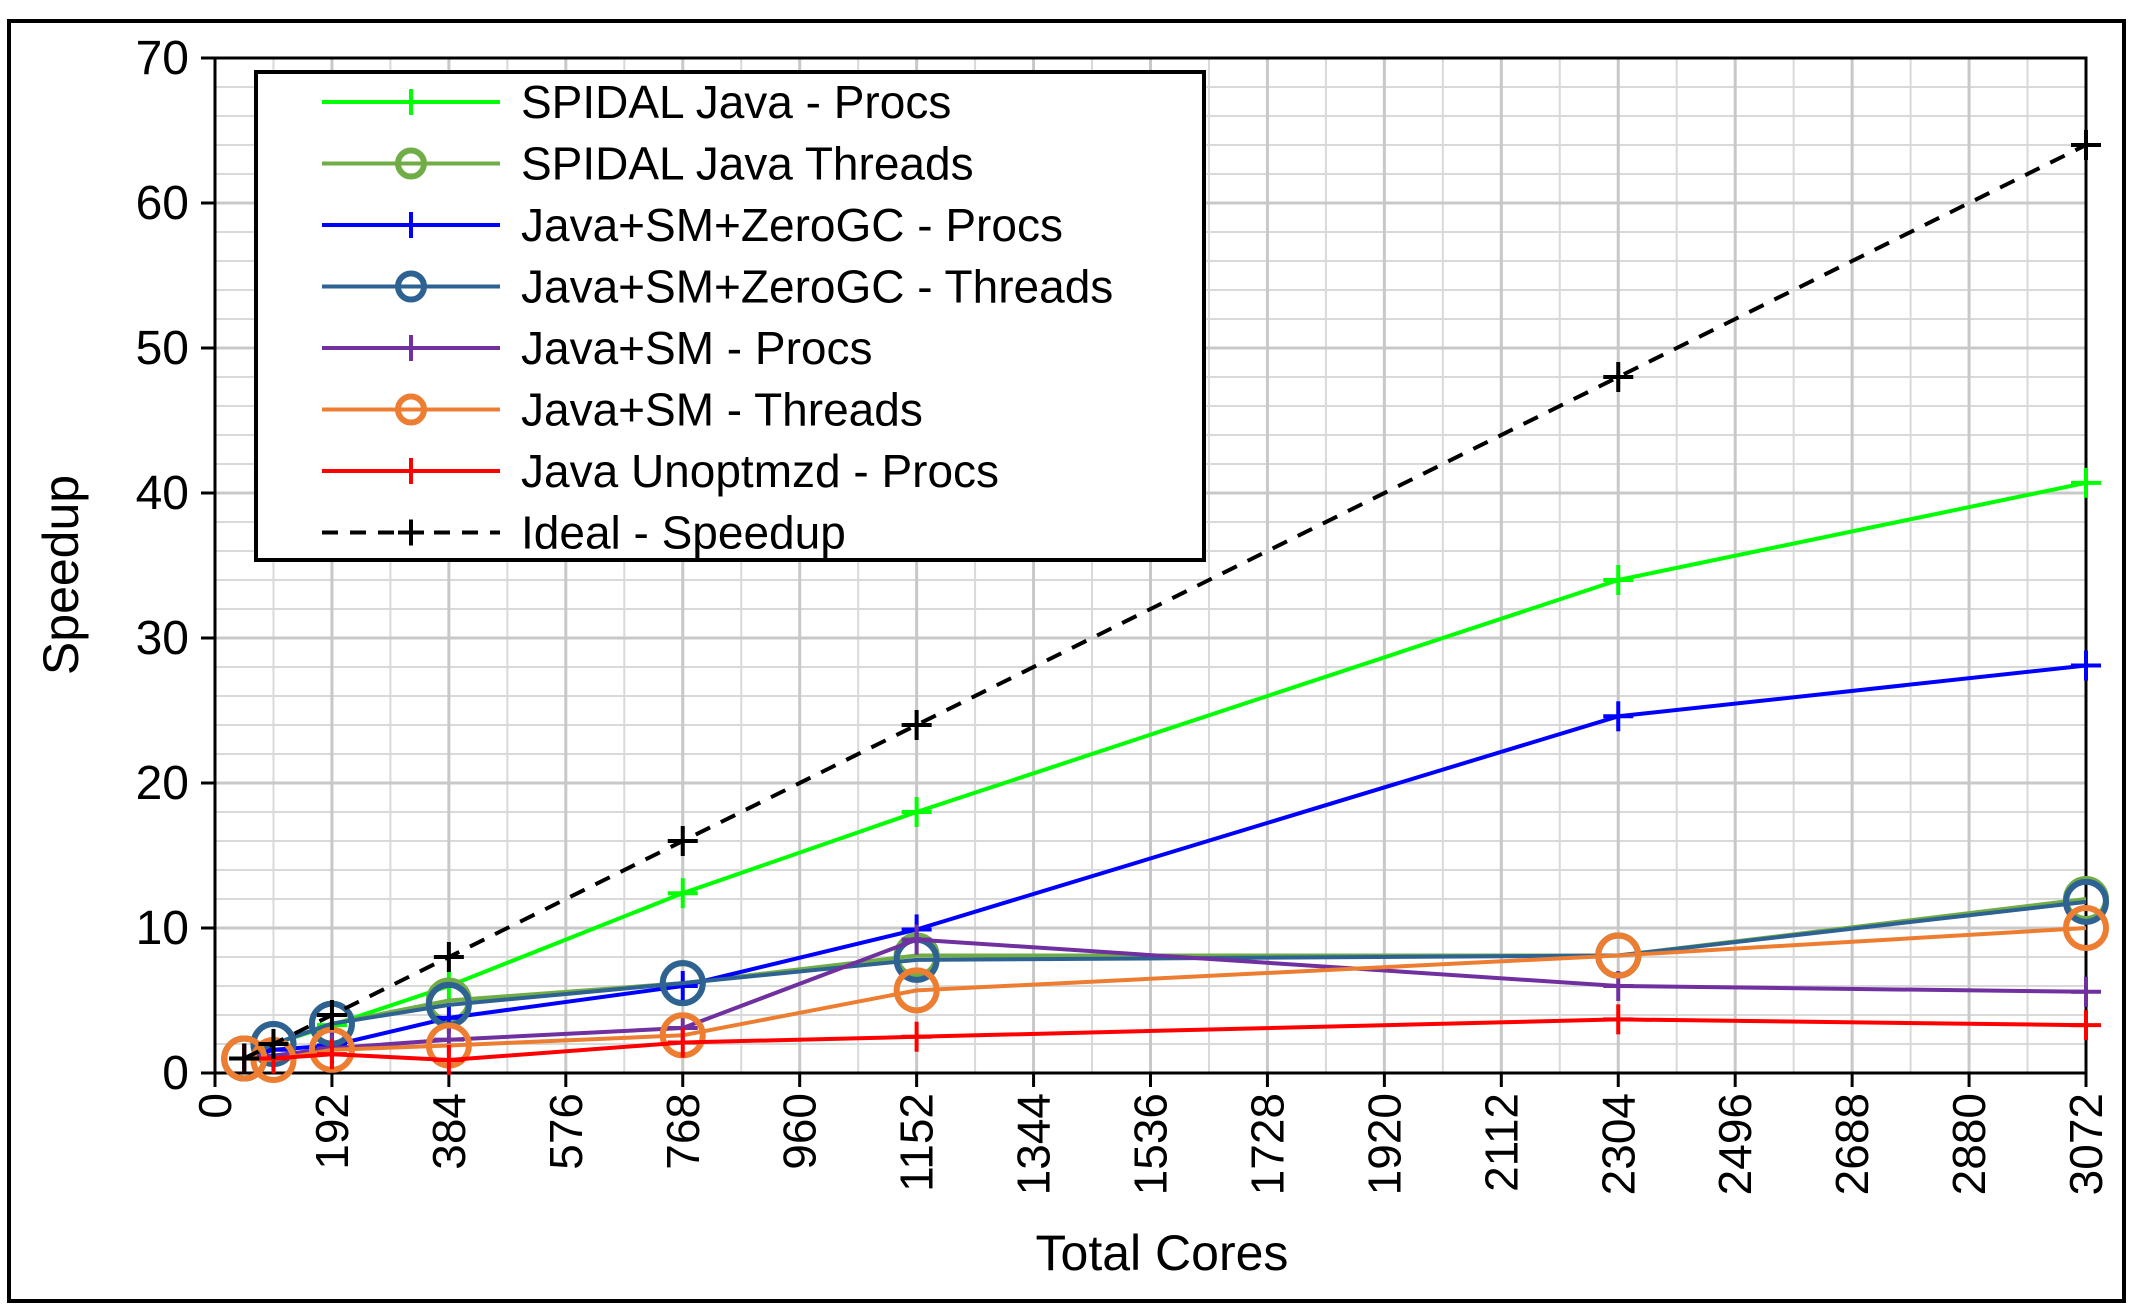 This screenshot has width=2133, height=1305. What do you see at coordinates (683, 533) in the screenshot?
I see `legend-label: Ideal - Speedup` at bounding box center [683, 533].